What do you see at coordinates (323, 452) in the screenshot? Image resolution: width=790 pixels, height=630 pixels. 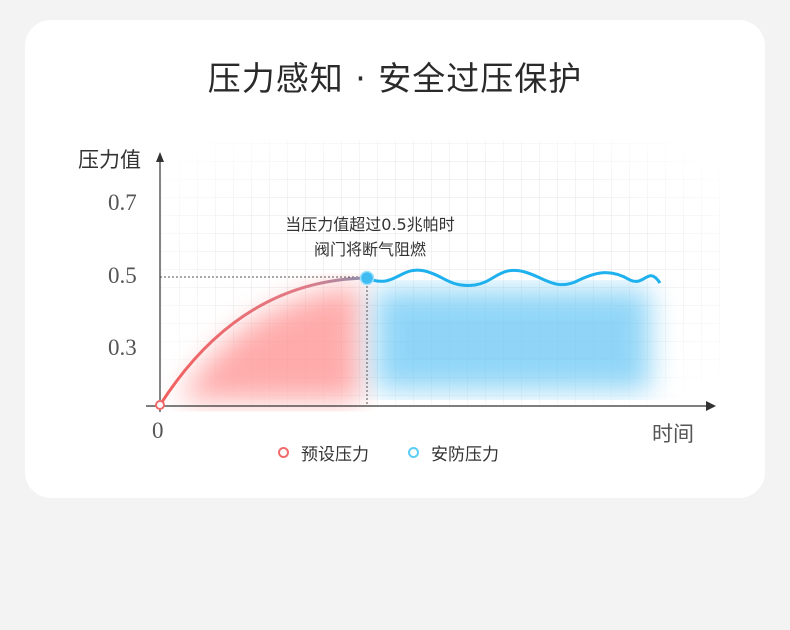 I see `legend-item-preset: 预设压力` at bounding box center [323, 452].